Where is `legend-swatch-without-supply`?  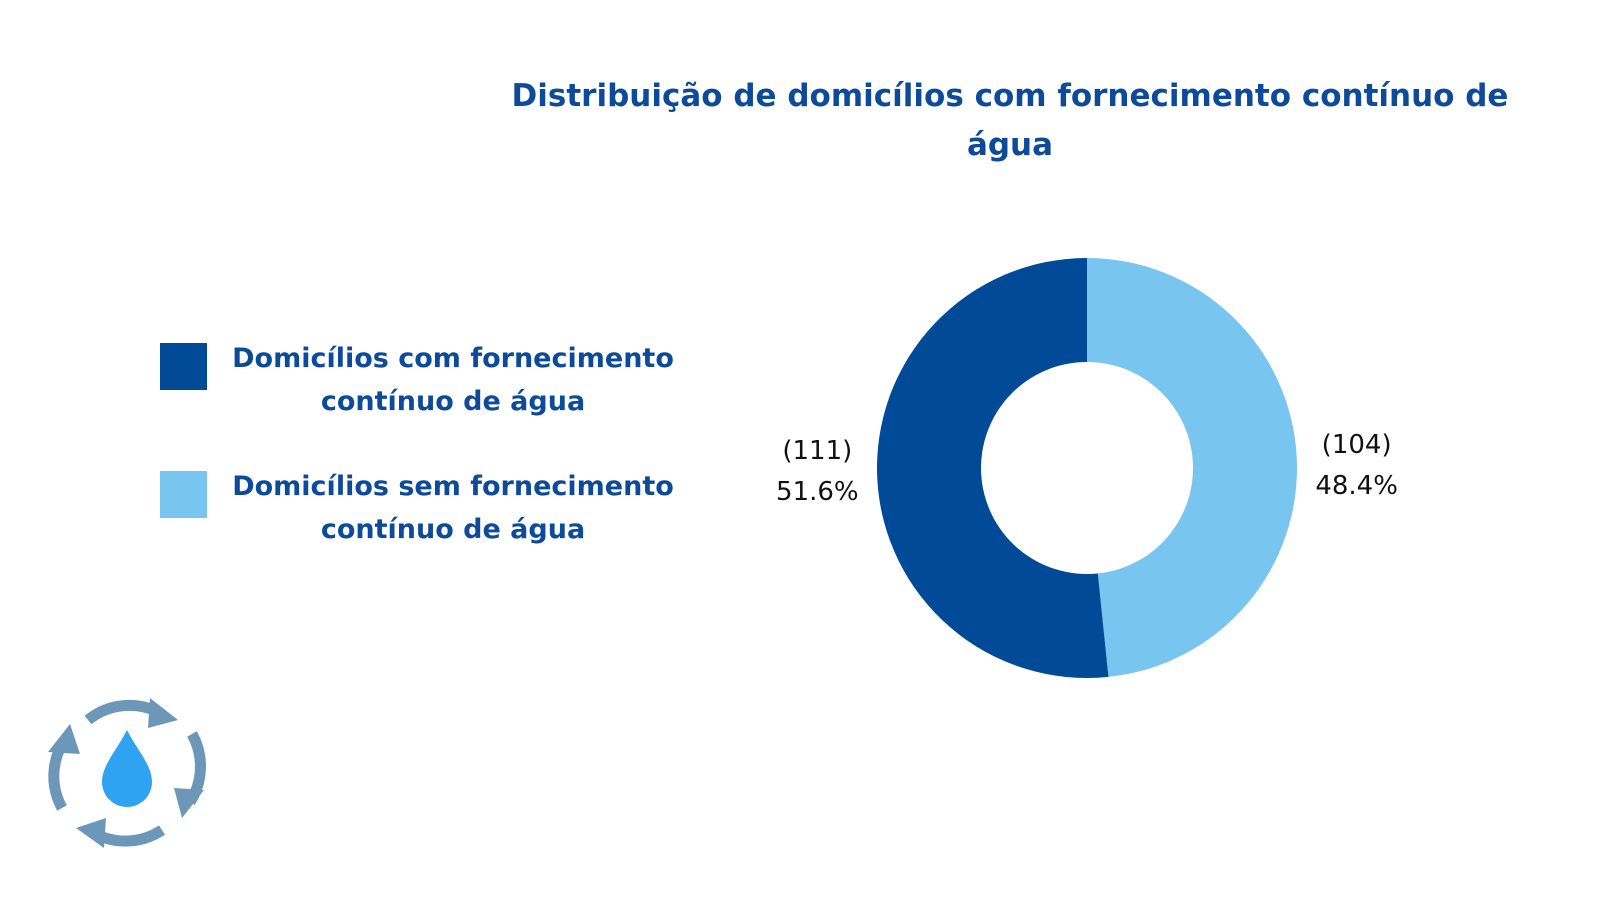
legend-swatch-without-supply is located at coordinates (183, 494).